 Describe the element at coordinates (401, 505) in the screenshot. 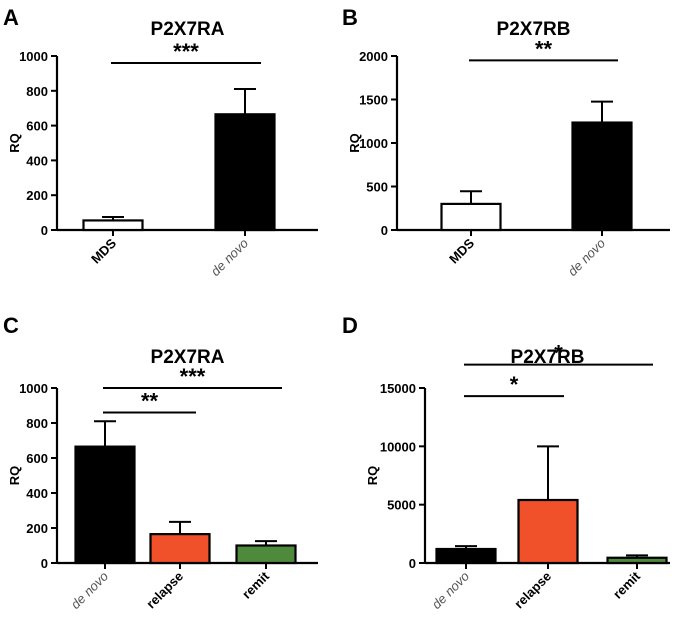

I see `y-tick-label: 5000` at that location.